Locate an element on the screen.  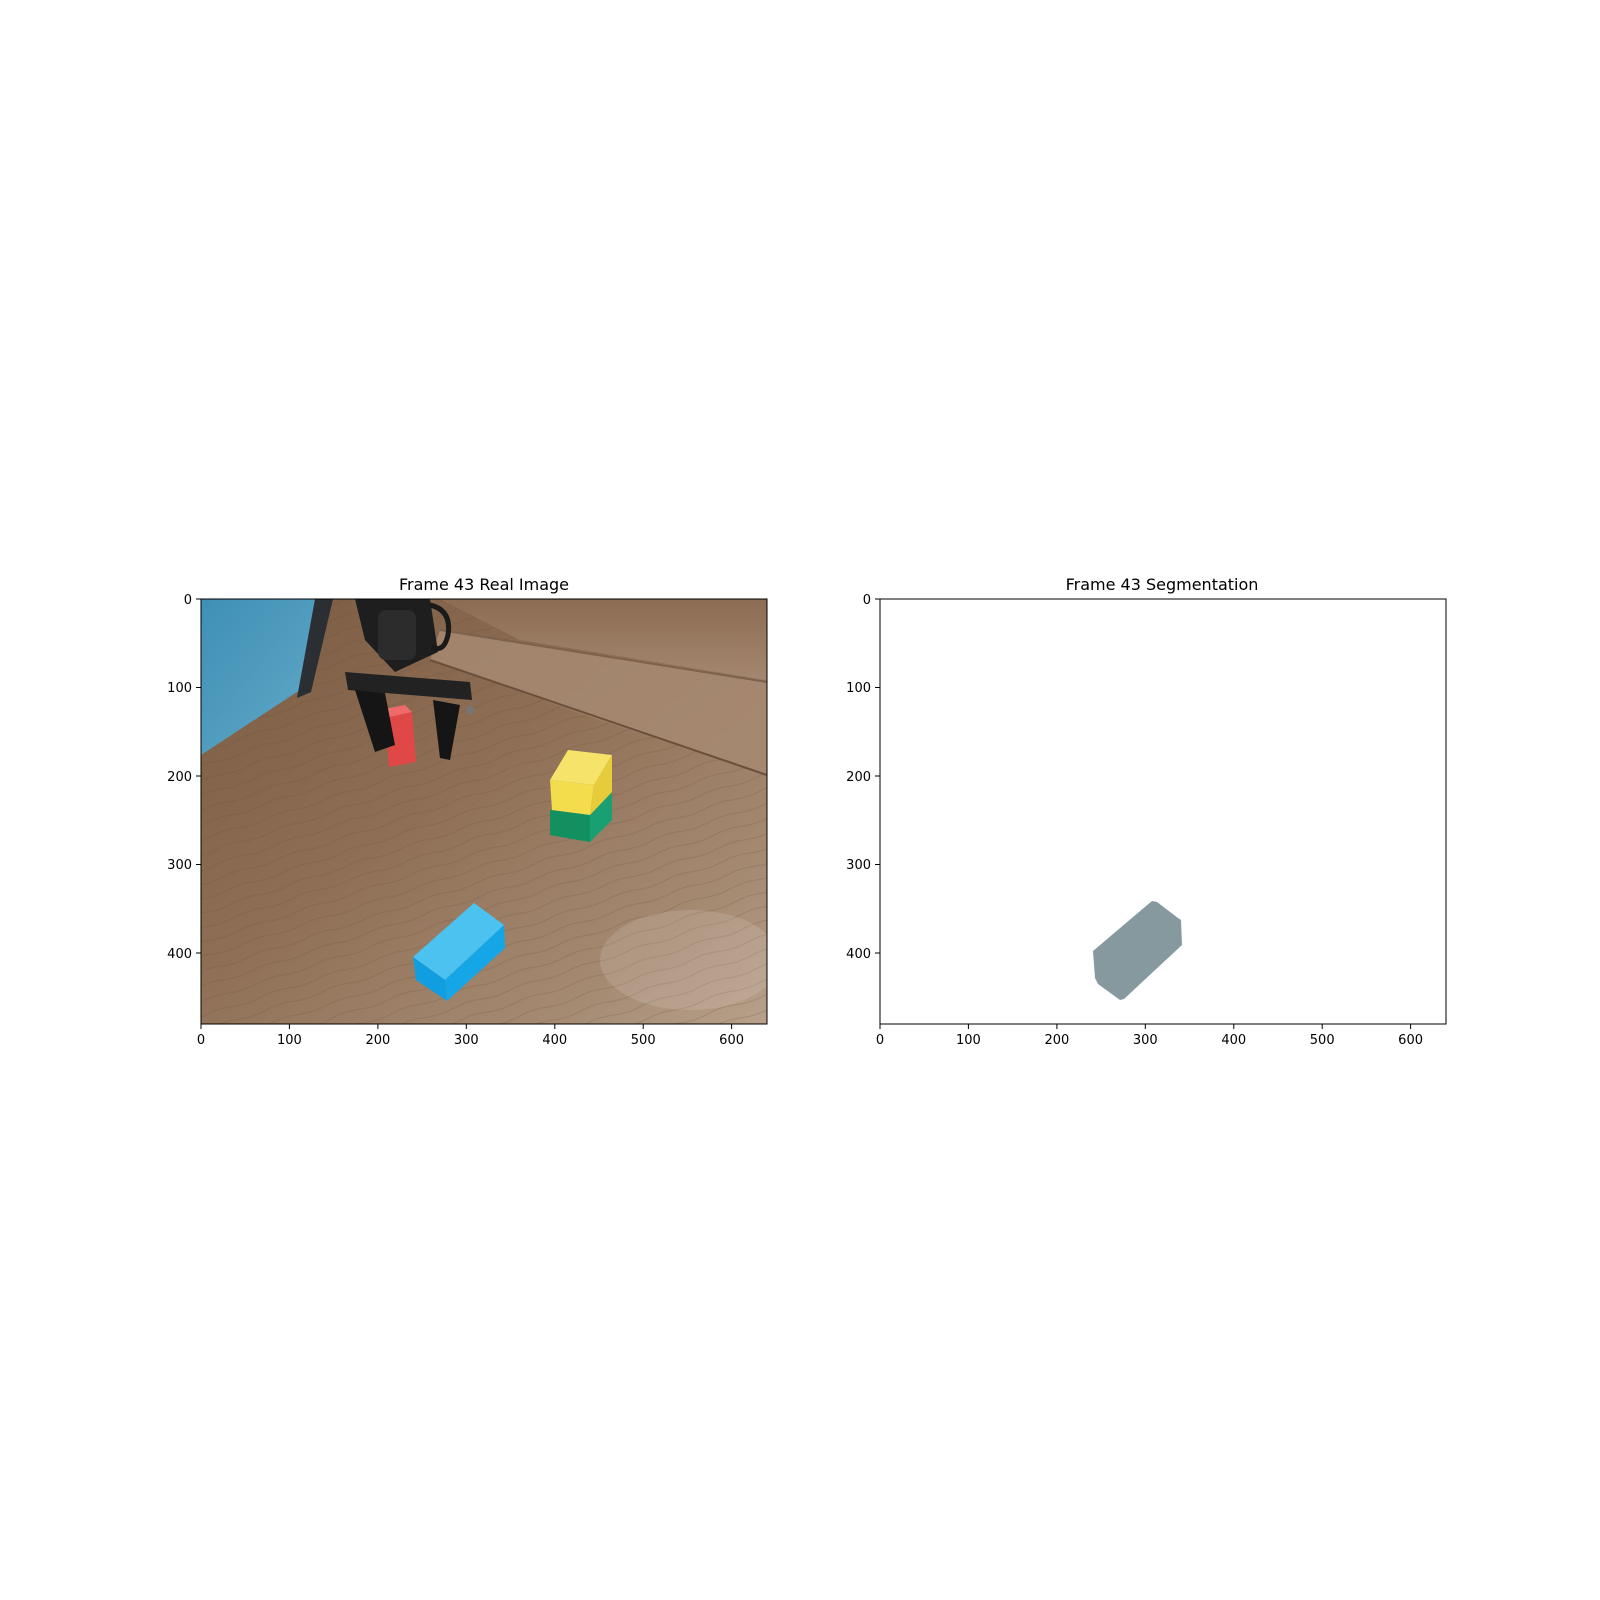
wall is located at coordinates (260, 677).